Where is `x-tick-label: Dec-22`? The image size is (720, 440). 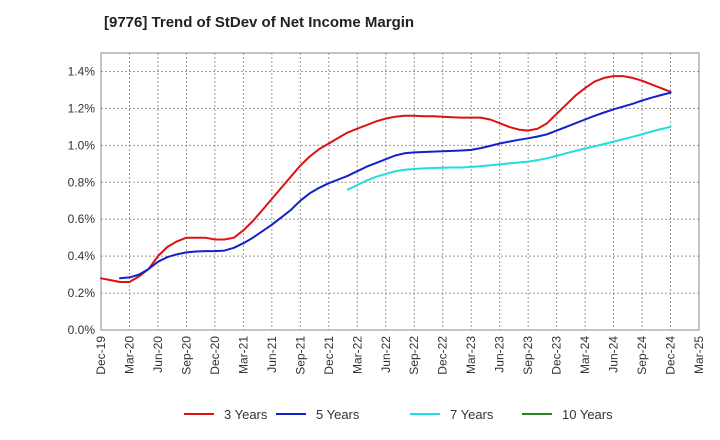 x-tick-label: Dec-22 is located at coordinates (443, 355).